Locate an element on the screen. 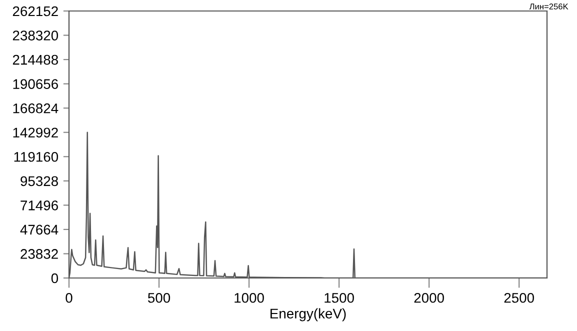 This screenshot has width=577, height=331. y-tick-label: 262152 is located at coordinates (35, 11).